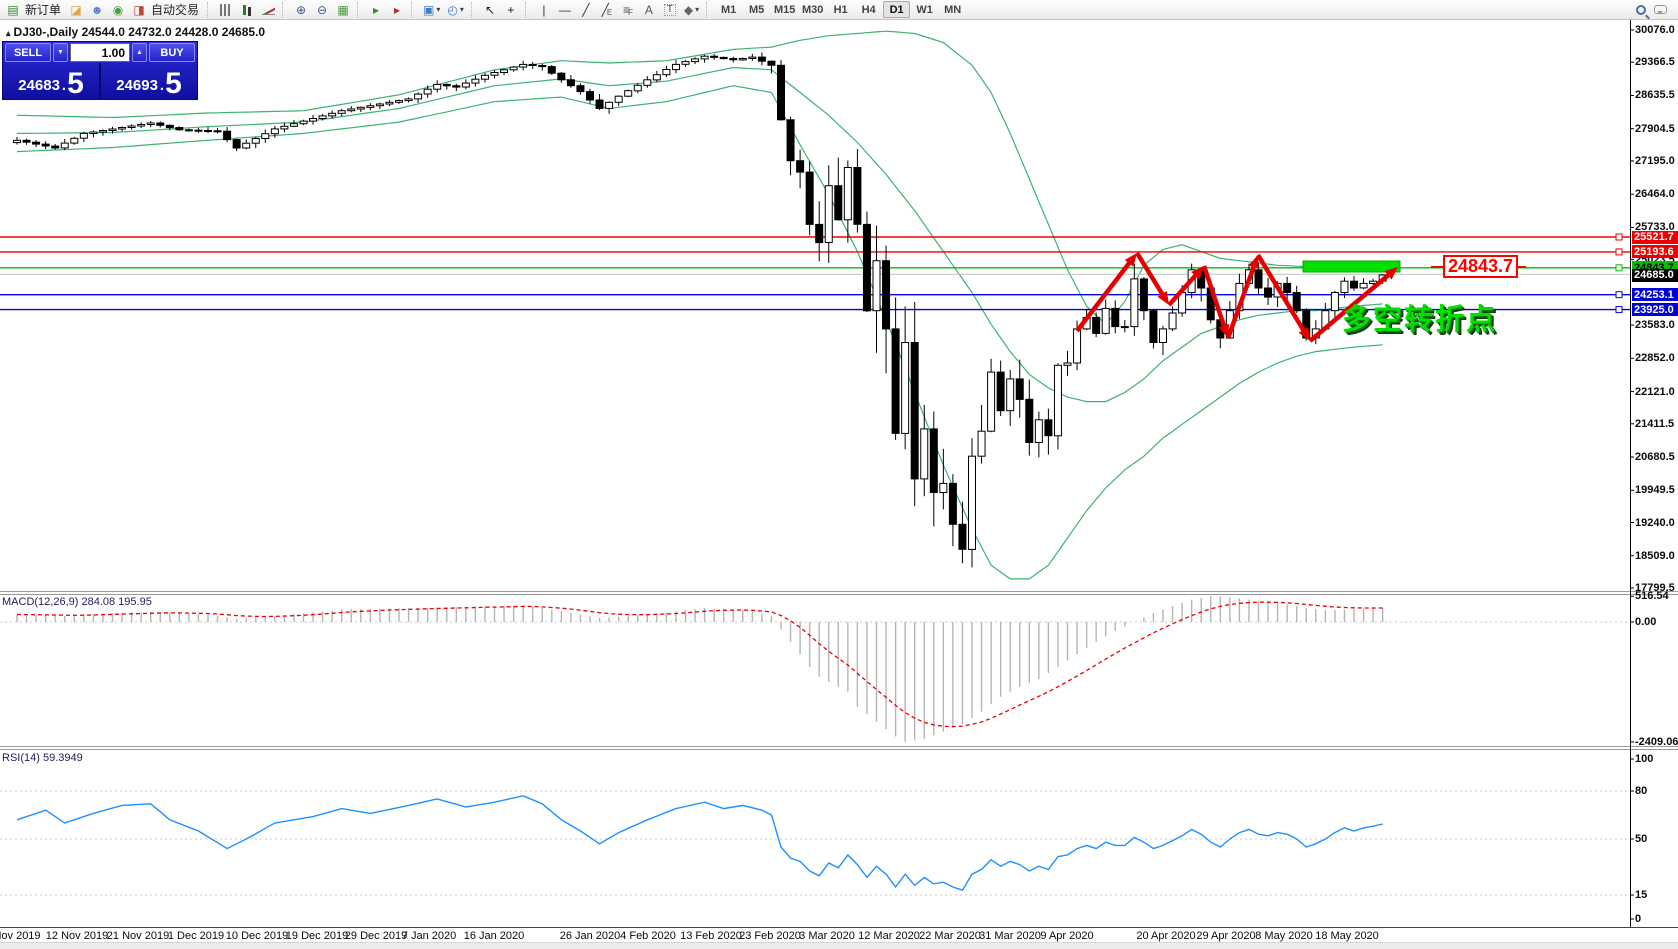  What do you see at coordinates (97, 9) in the screenshot?
I see `contacts-icon: ☻` at bounding box center [97, 9].